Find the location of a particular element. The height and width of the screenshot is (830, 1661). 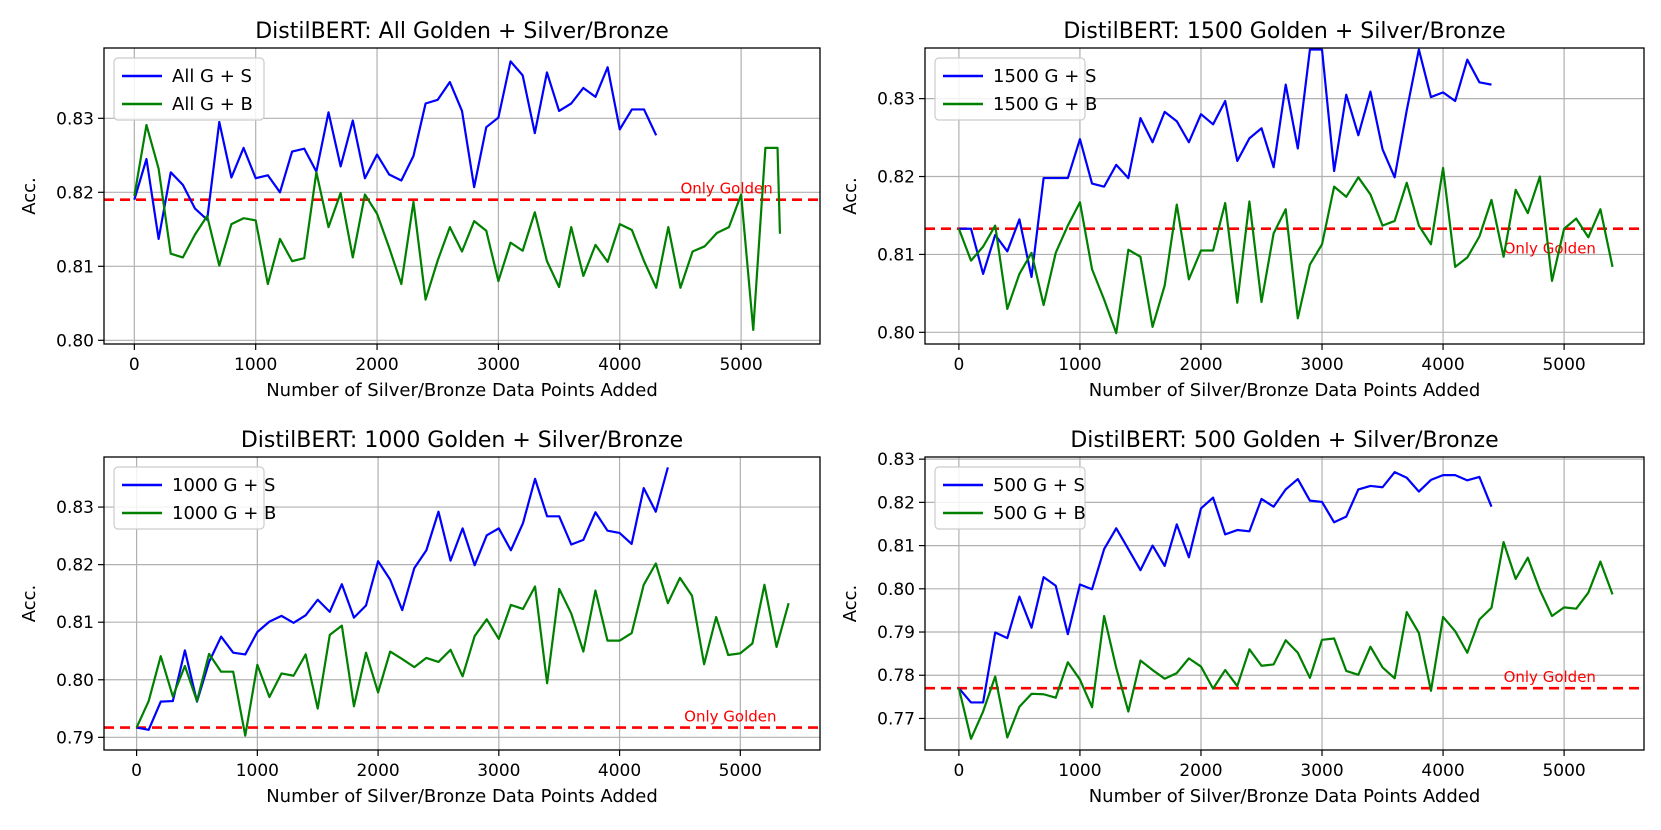

legend-entry: 1000 G + S is located at coordinates (223, 485).